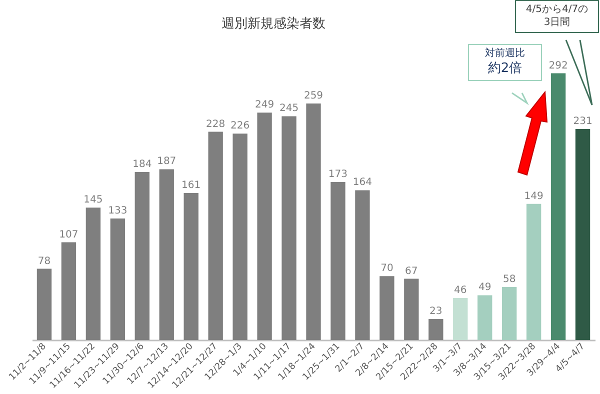 The height and width of the screenshot is (394, 600). Describe the element at coordinates (118, 211) in the screenshot. I see `data-label: 133` at that location.